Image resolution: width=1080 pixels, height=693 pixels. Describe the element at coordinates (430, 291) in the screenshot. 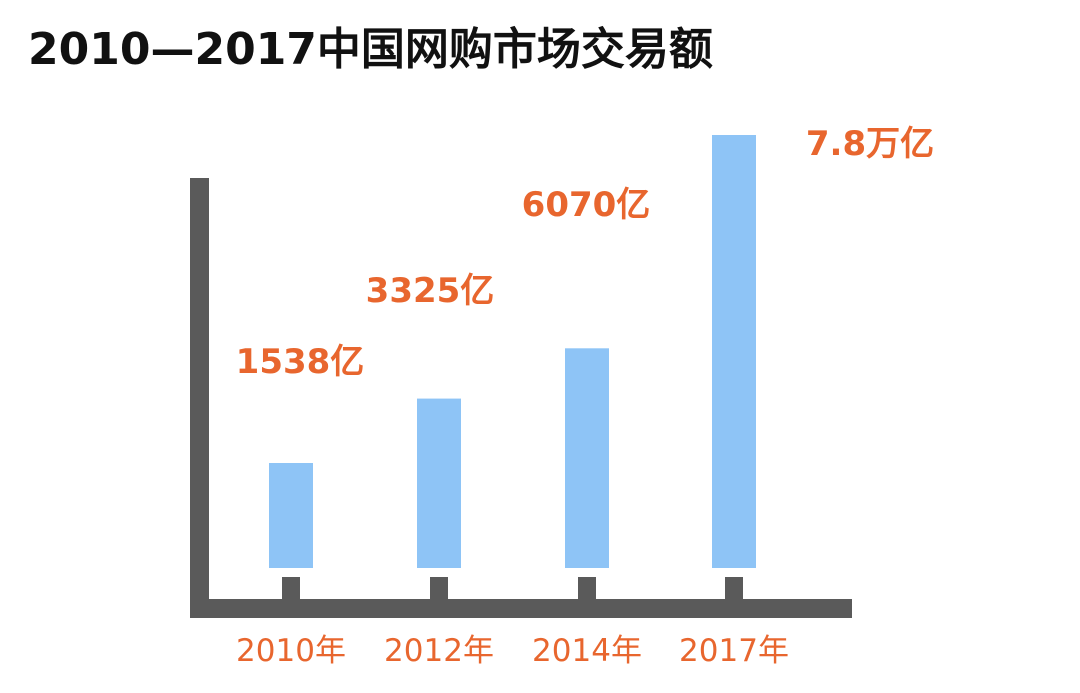

I see `data-label: 3325亿` at that location.